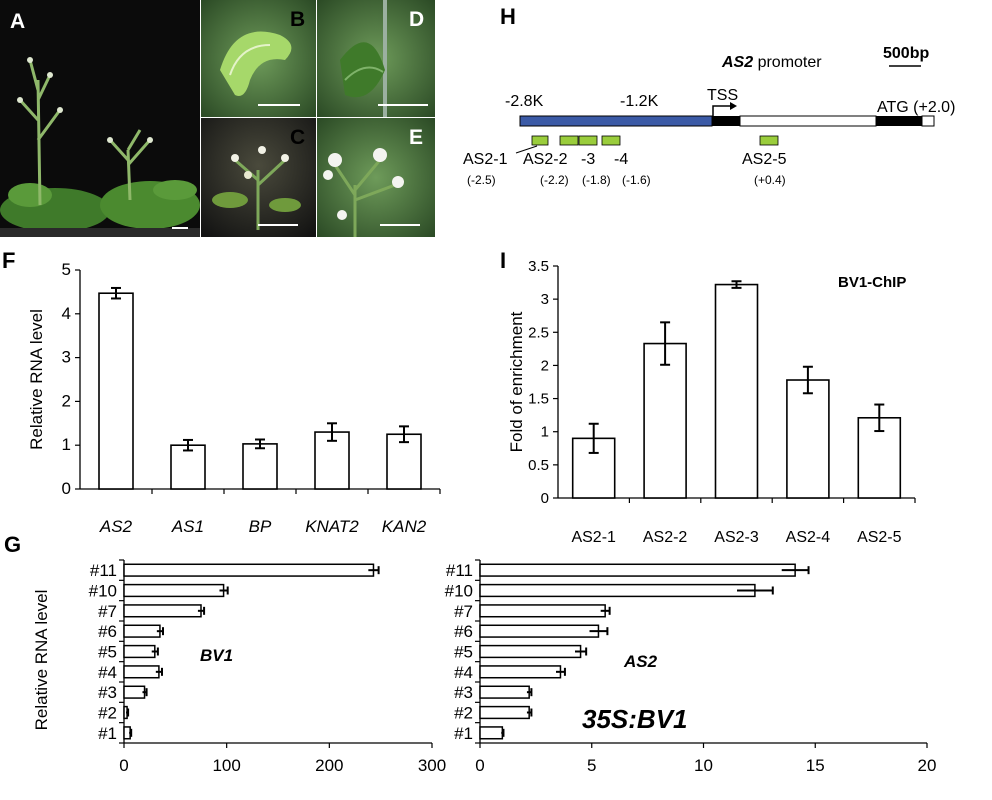  I want to click on x-tick-label-200: 200, so click(329, 765).